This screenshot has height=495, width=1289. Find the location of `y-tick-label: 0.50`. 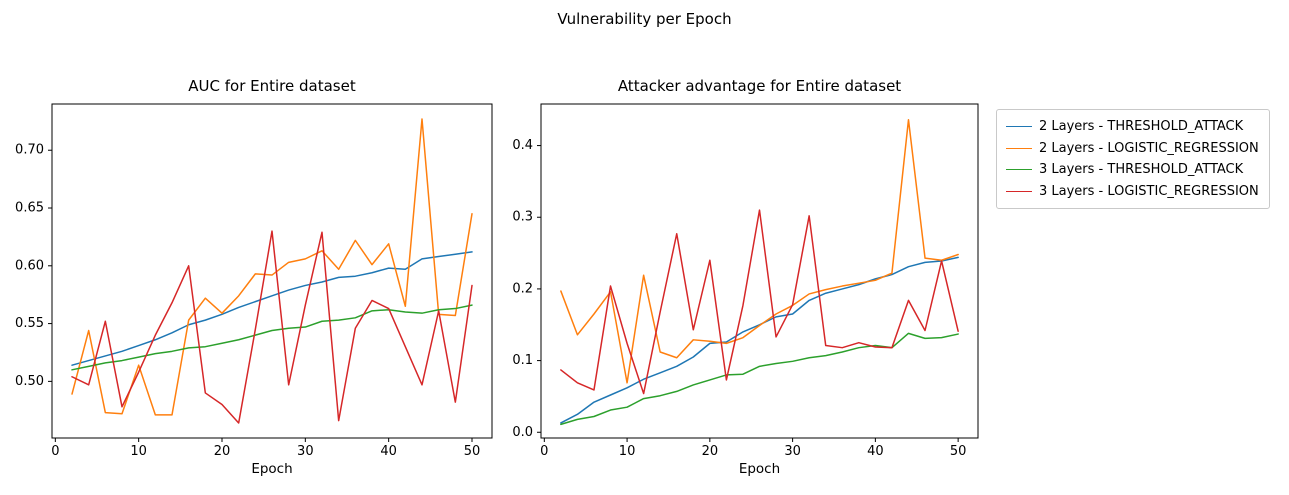

y-tick-label: 0.50 is located at coordinates (29, 381).